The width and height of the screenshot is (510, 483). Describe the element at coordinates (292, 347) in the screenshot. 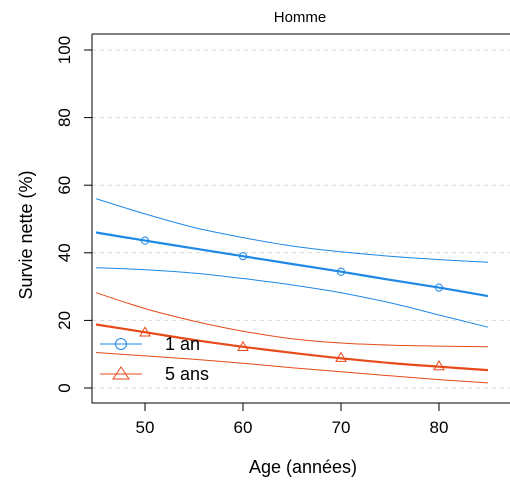

I see `series-5-ans-line` at that location.